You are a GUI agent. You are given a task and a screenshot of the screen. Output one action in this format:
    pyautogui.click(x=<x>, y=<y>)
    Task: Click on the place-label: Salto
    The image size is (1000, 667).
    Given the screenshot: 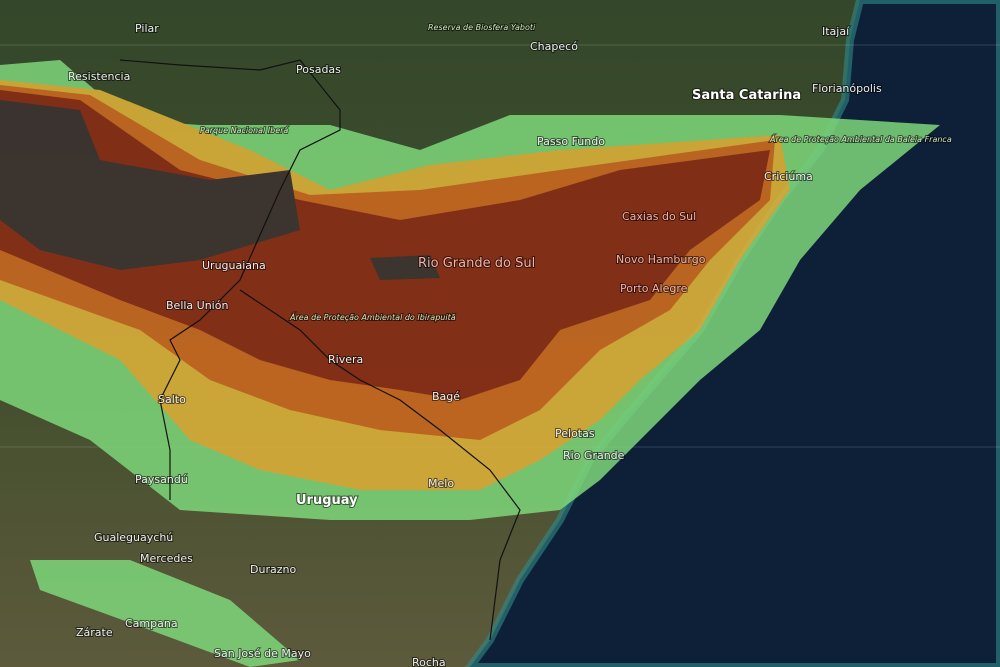 What is the action you would take?
    pyautogui.click(x=172, y=399)
    